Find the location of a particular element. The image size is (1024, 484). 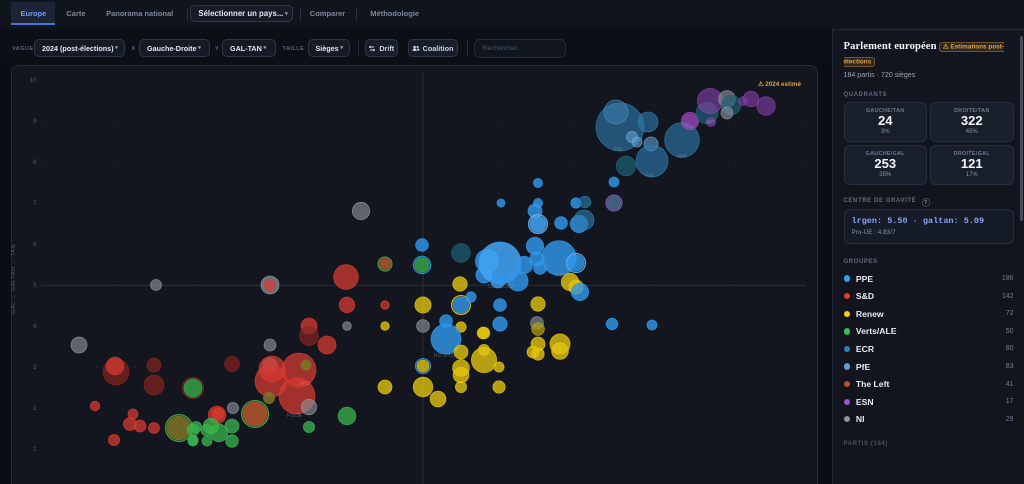

svg-text: SPD is located at coordinates (304, 384).